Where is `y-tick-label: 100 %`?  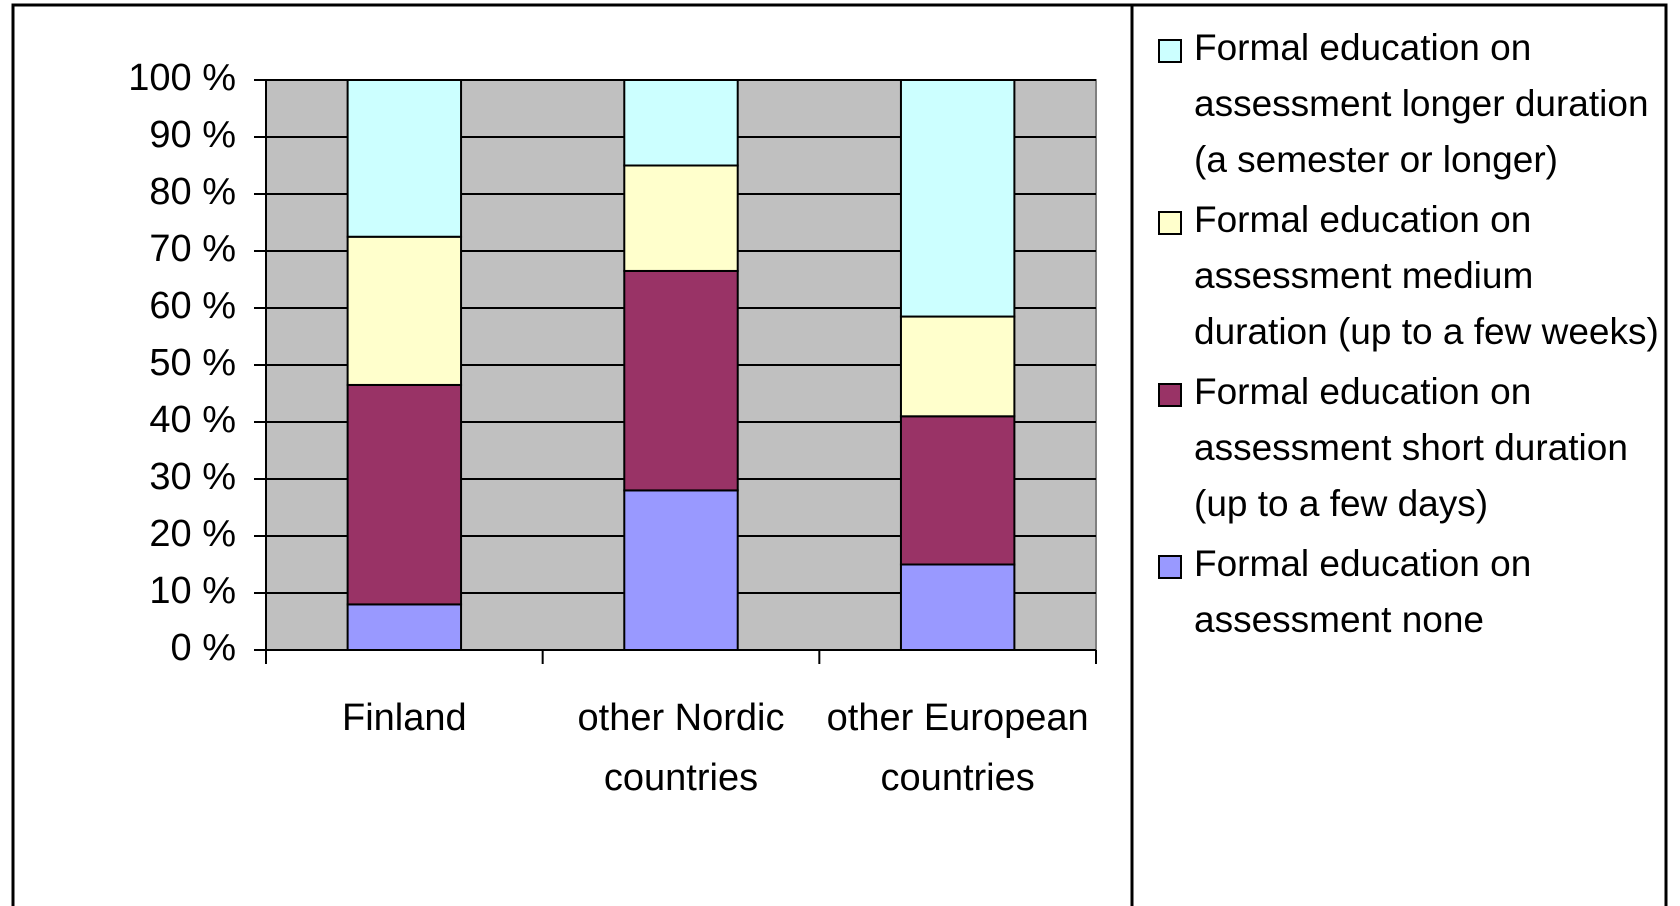
y-tick-label: 100 % is located at coordinates (182, 78).